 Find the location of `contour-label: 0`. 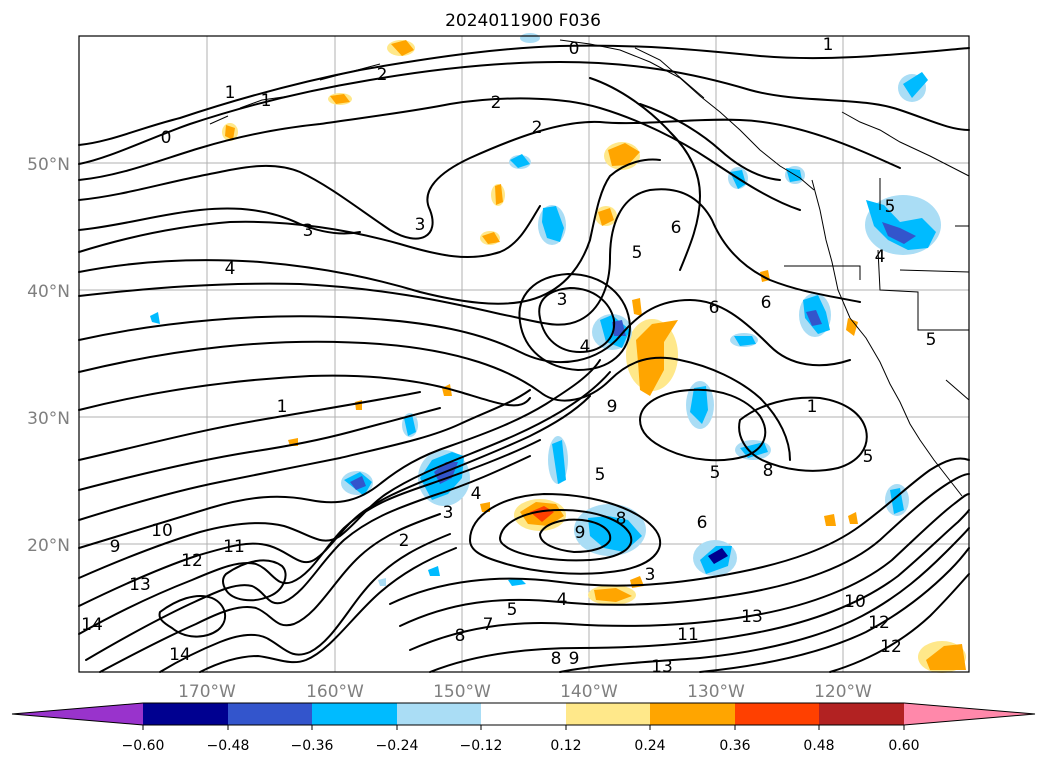

contour-label: 0 is located at coordinates (166, 138).